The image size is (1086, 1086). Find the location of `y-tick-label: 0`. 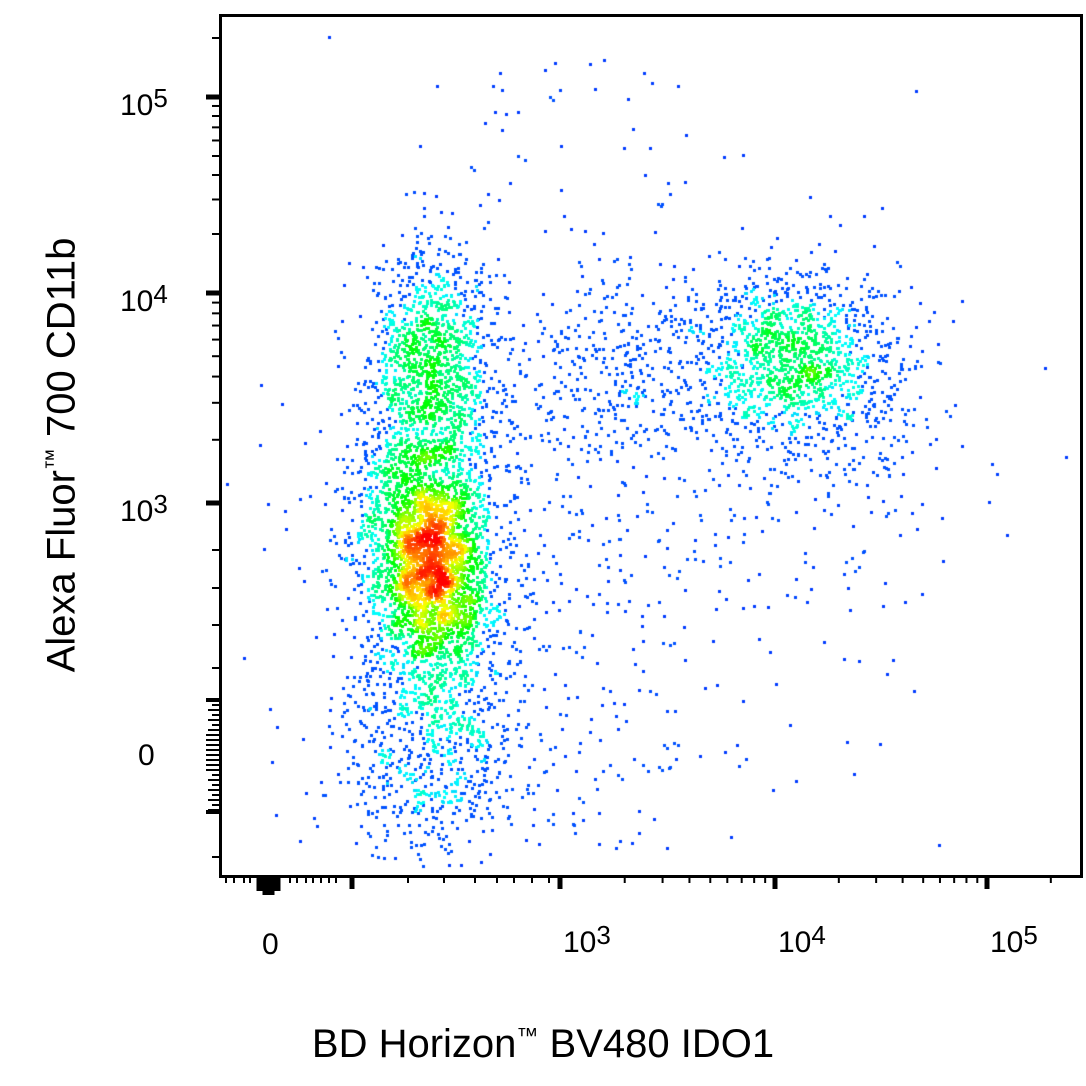

y-tick-label: 0 is located at coordinates (146, 755).